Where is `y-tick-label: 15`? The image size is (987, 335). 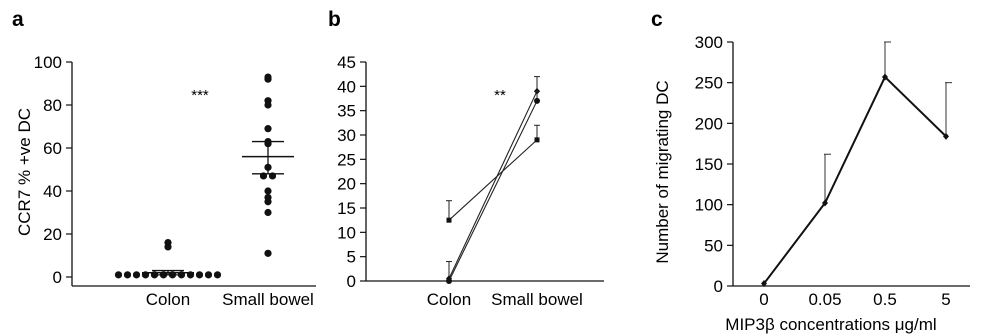
y-tick-label: 15 is located at coordinates (346, 208).